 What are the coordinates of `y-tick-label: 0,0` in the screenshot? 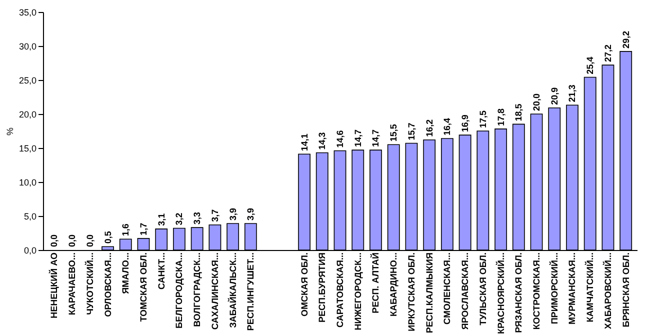 It's located at (30, 251).